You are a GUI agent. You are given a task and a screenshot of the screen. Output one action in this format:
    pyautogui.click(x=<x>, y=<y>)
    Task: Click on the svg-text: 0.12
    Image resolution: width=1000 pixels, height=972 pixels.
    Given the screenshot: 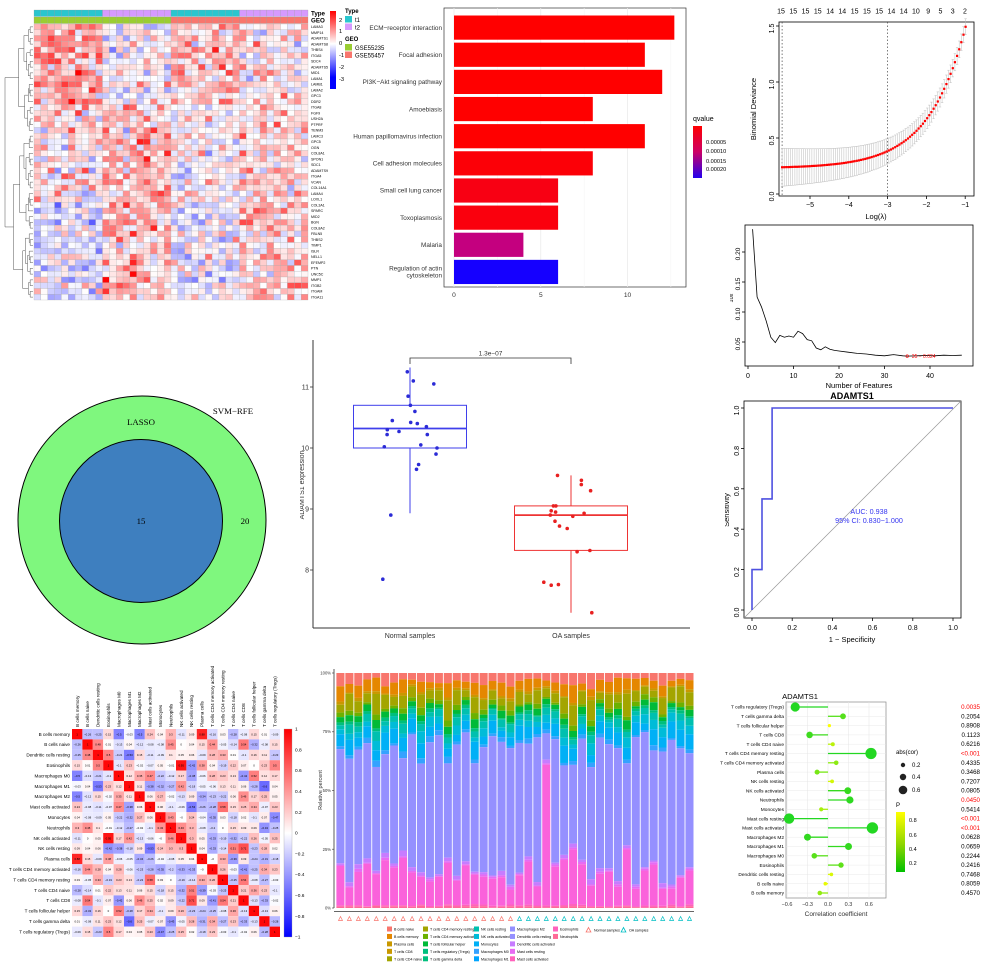 What is the action you would take?
    pyautogui.click(x=119, y=786)
    